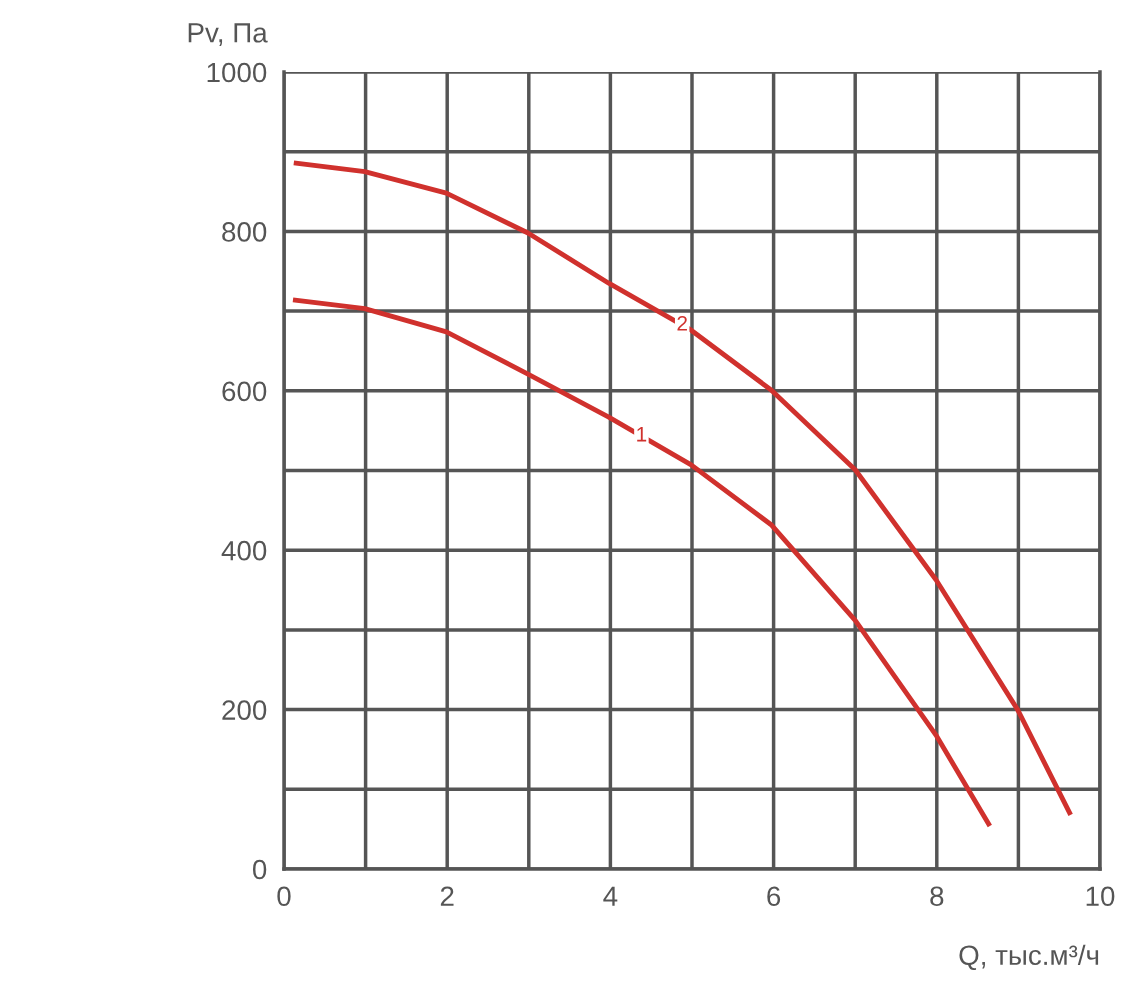 This screenshot has height=991, width=1148. I want to click on x-tick-label: 2, so click(447, 896).